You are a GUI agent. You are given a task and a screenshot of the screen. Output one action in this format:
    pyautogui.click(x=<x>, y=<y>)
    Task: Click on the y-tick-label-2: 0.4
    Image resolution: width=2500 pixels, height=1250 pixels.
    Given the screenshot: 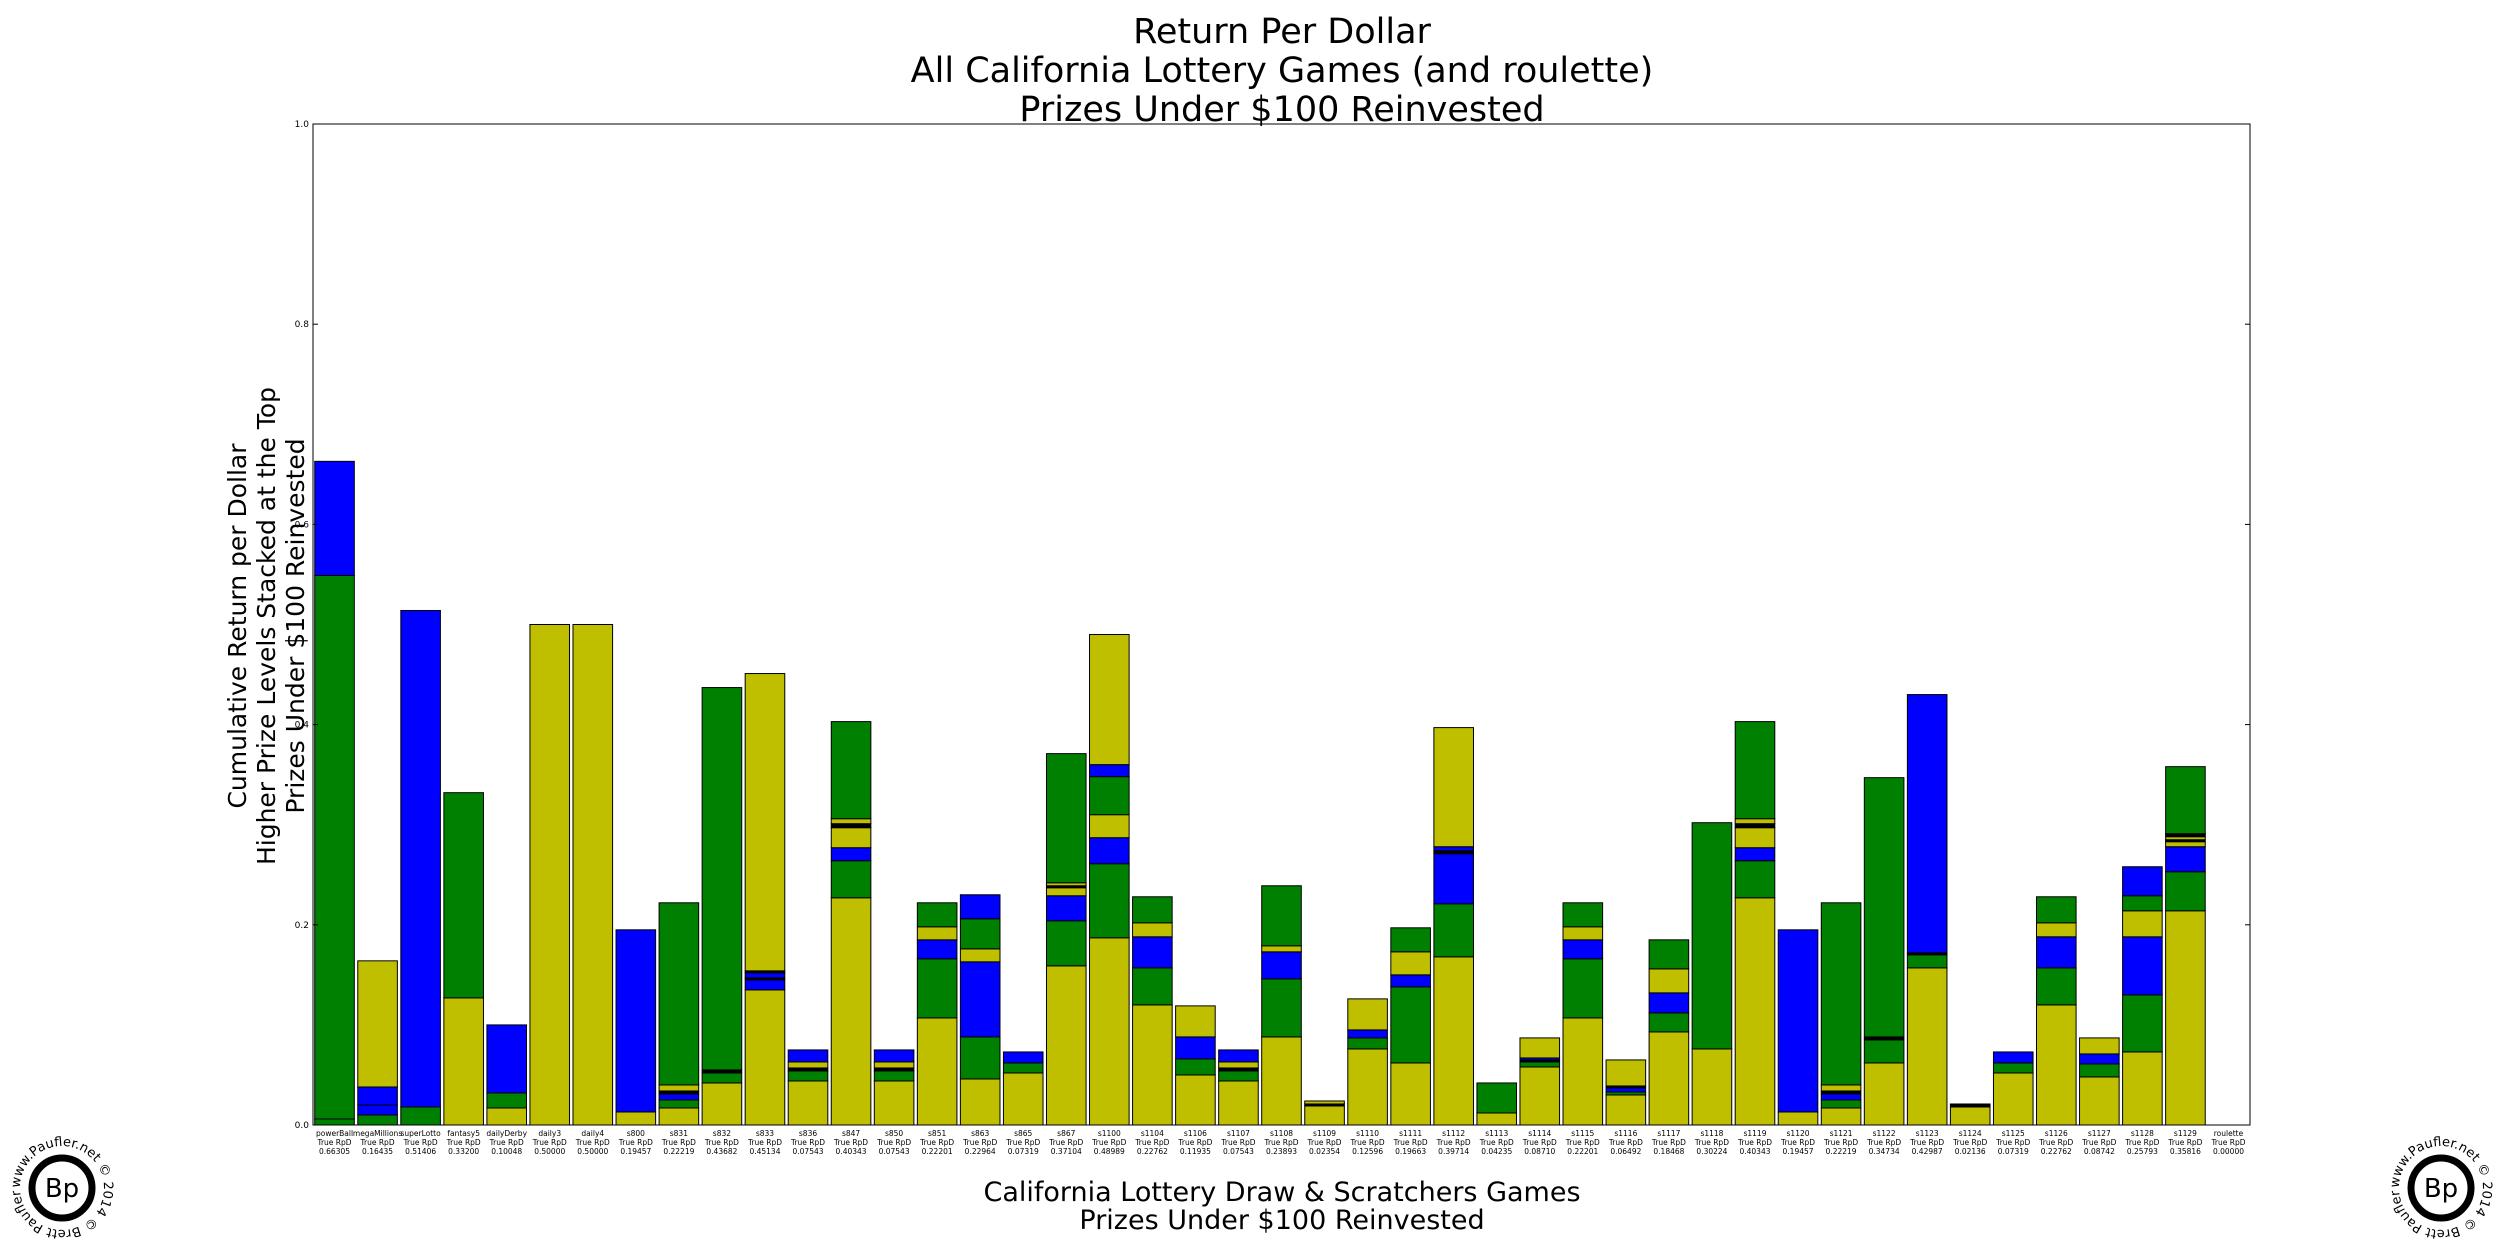 What is the action you would take?
    pyautogui.click(x=302, y=726)
    